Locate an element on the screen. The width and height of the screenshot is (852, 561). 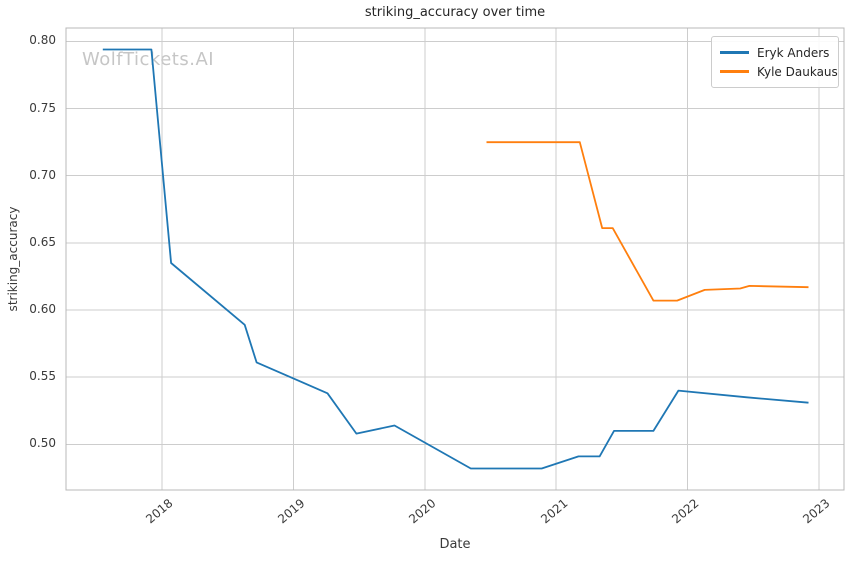
legend-entry: Eryk Anders is located at coordinates (775, 52).